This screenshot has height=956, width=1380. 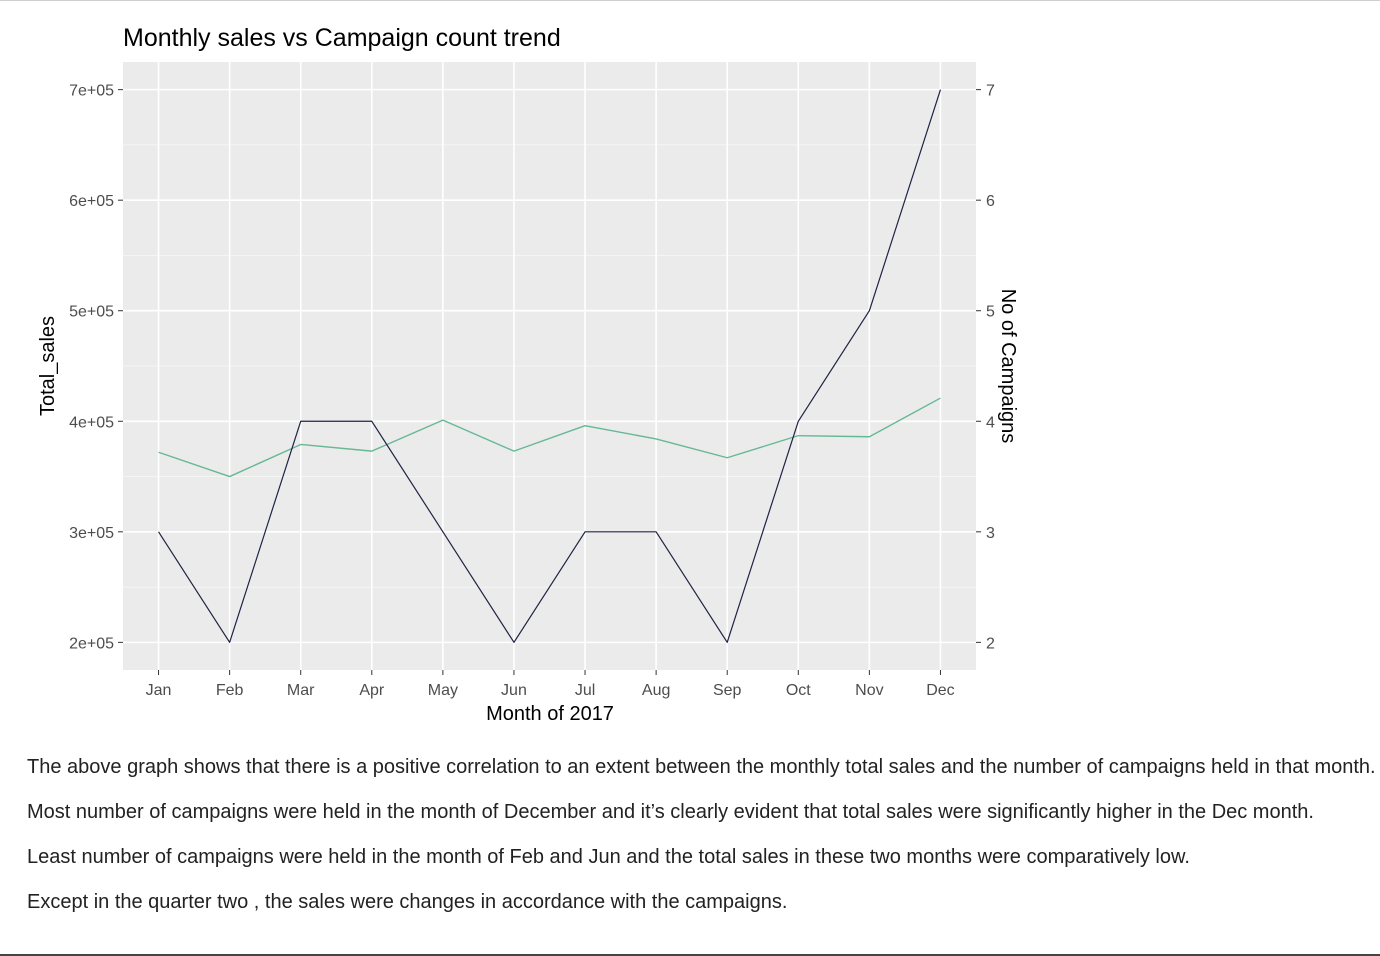 I want to click on total-sales-line, so click(x=549, y=437).